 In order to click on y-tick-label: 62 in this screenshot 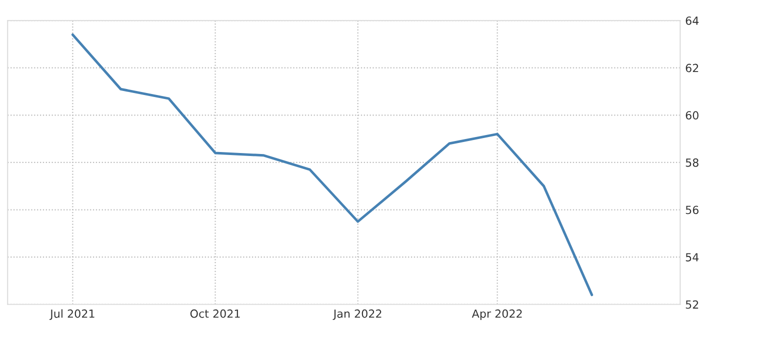, I will do `click(692, 68)`.